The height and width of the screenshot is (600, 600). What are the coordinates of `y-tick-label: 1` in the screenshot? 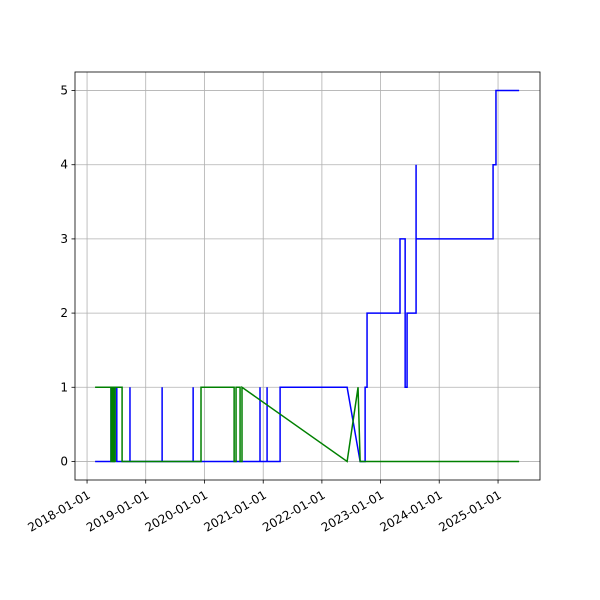 It's located at (64, 387).